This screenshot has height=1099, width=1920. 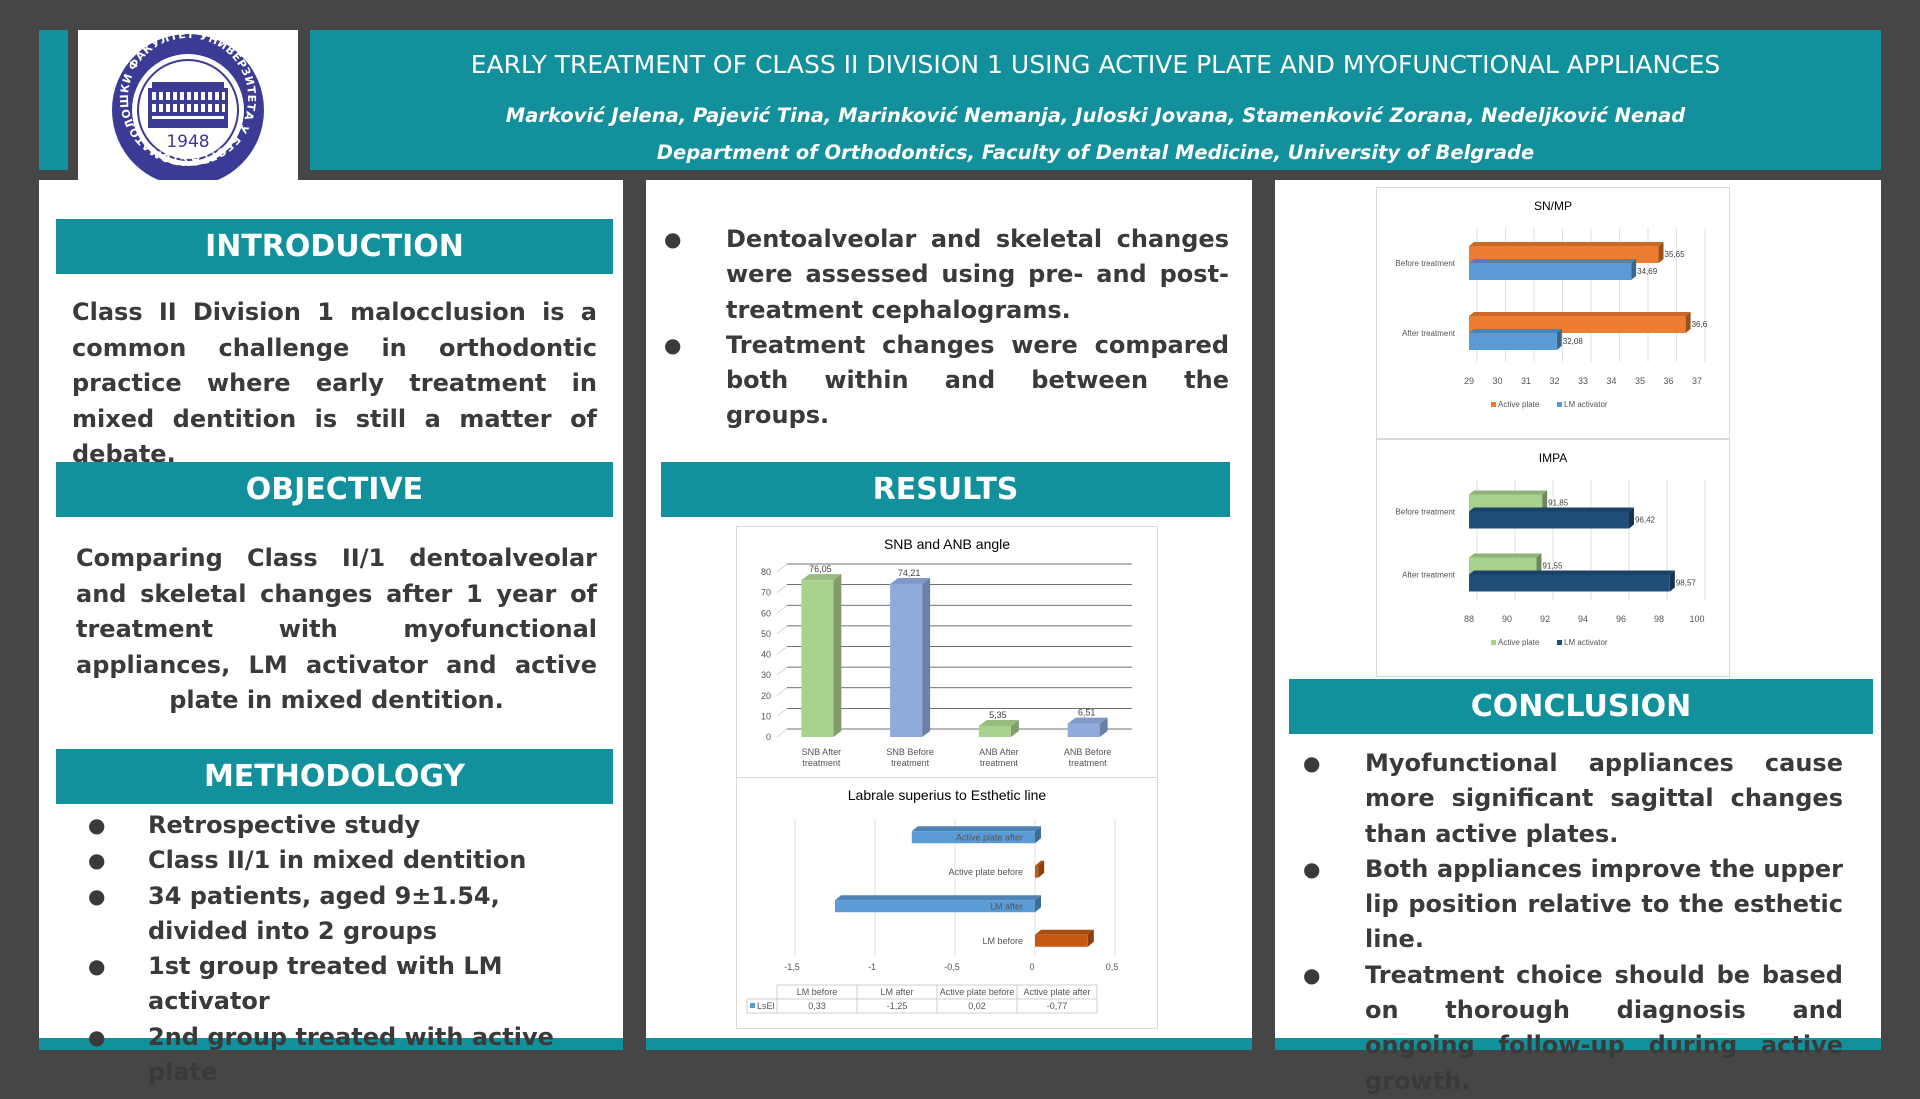 I want to click on data-label: 35,65, so click(x=1675, y=254).